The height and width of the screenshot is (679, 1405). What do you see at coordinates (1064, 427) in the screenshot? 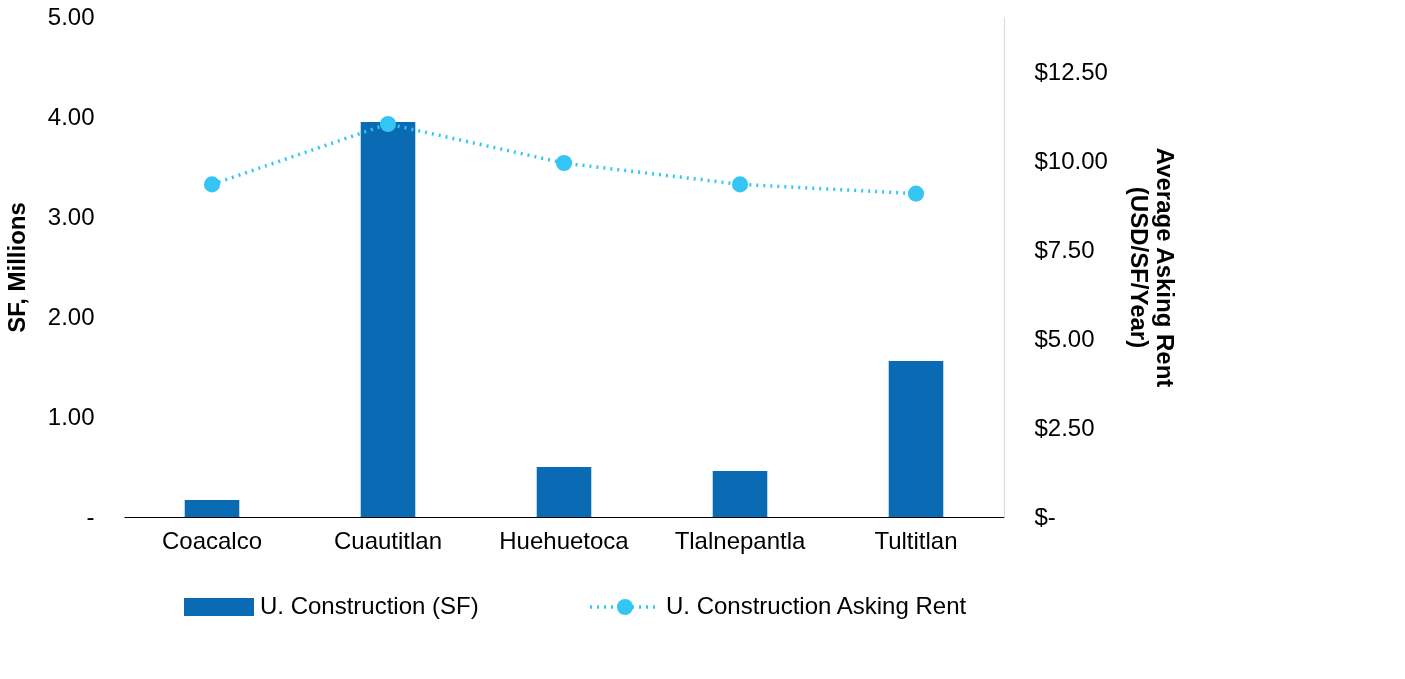
I see `y2-tick-label: $2.50` at bounding box center [1064, 427].